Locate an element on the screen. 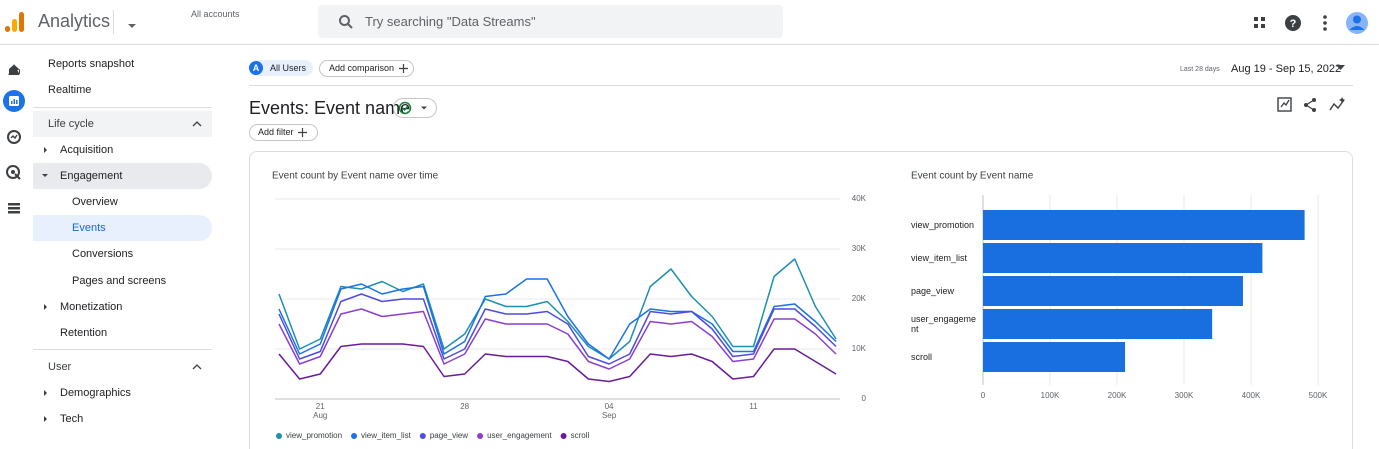 The image size is (1379, 449). chart-title: Event count by Event name over time is located at coordinates (355, 176).